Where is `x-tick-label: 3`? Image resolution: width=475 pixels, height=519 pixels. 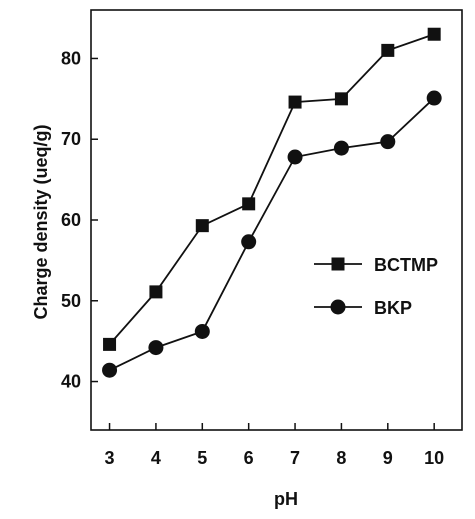 x-tick-label: 3 is located at coordinates (110, 458).